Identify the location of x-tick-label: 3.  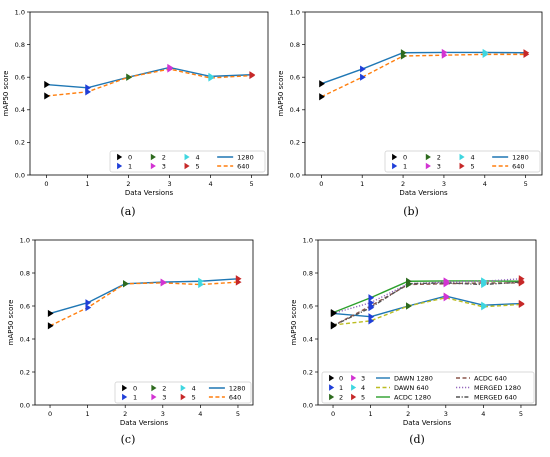
(163, 414).